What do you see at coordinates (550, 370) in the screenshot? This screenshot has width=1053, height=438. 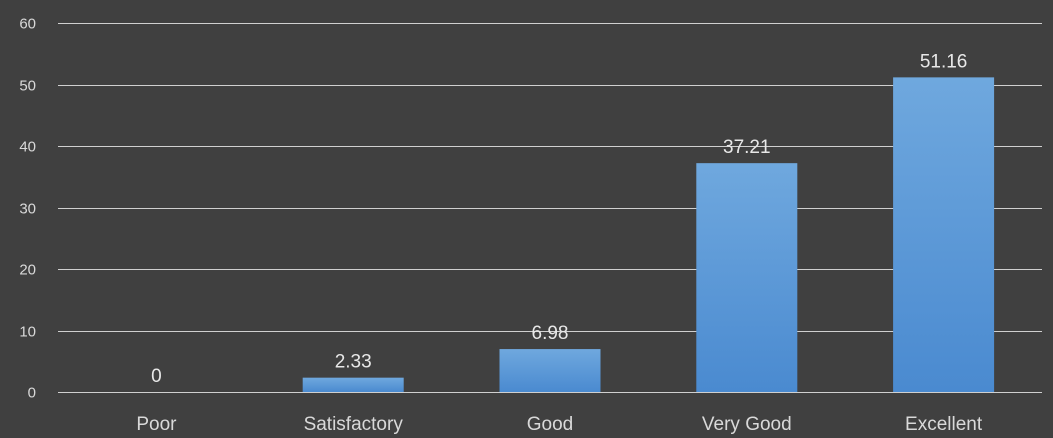 I see `bar-good` at bounding box center [550, 370].